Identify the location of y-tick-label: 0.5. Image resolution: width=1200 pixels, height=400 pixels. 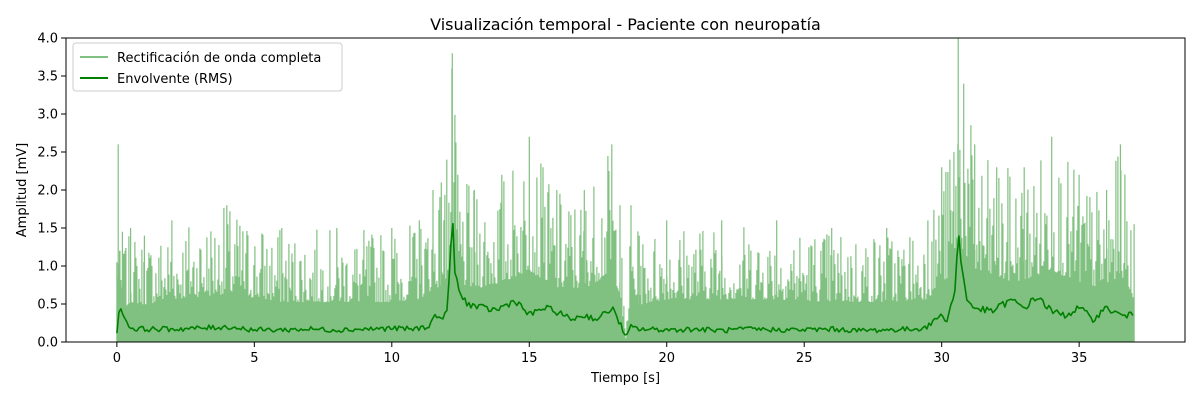
(47, 305).